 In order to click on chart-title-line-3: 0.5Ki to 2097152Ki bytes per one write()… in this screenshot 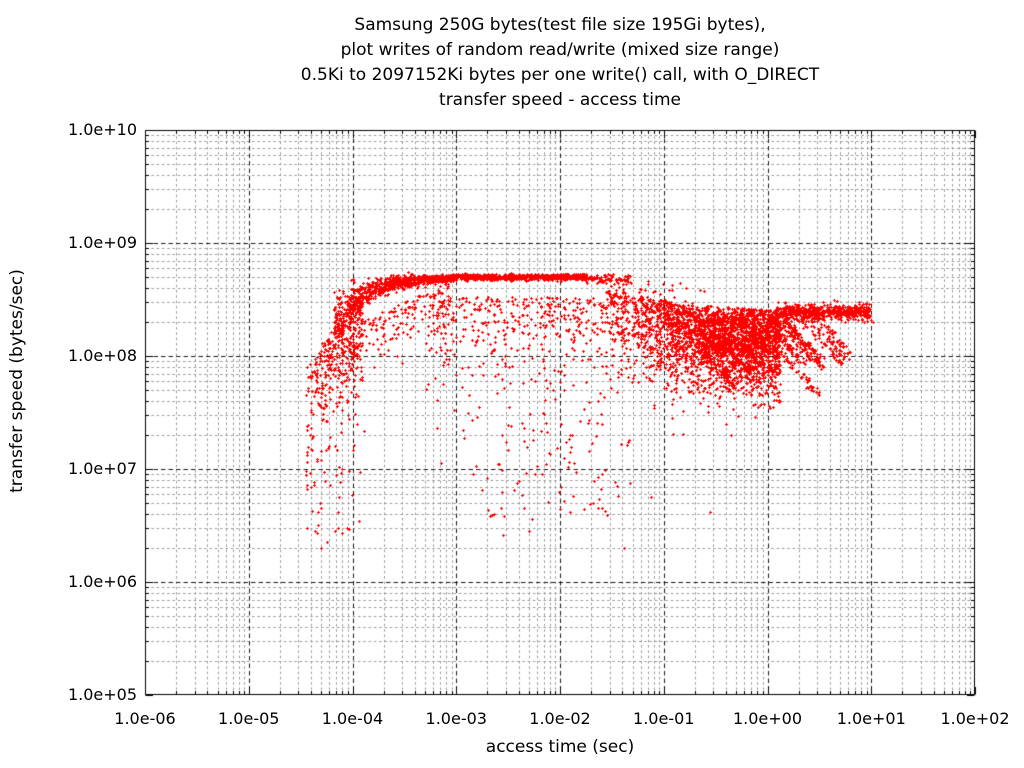, I will do `click(560, 75)`.